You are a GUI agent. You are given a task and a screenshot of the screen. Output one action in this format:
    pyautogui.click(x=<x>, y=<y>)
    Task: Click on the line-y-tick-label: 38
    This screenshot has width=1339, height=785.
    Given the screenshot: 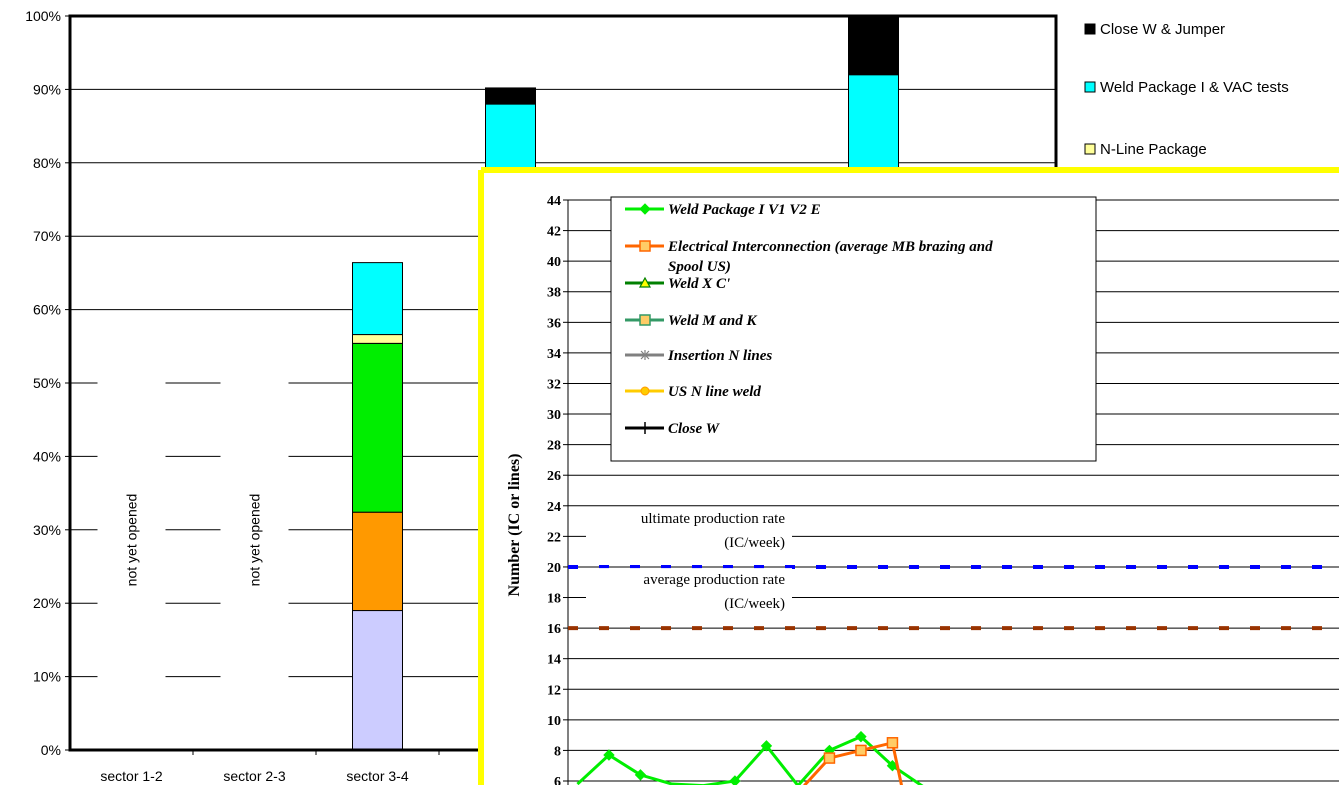 What is the action you would take?
    pyautogui.click(x=554, y=293)
    